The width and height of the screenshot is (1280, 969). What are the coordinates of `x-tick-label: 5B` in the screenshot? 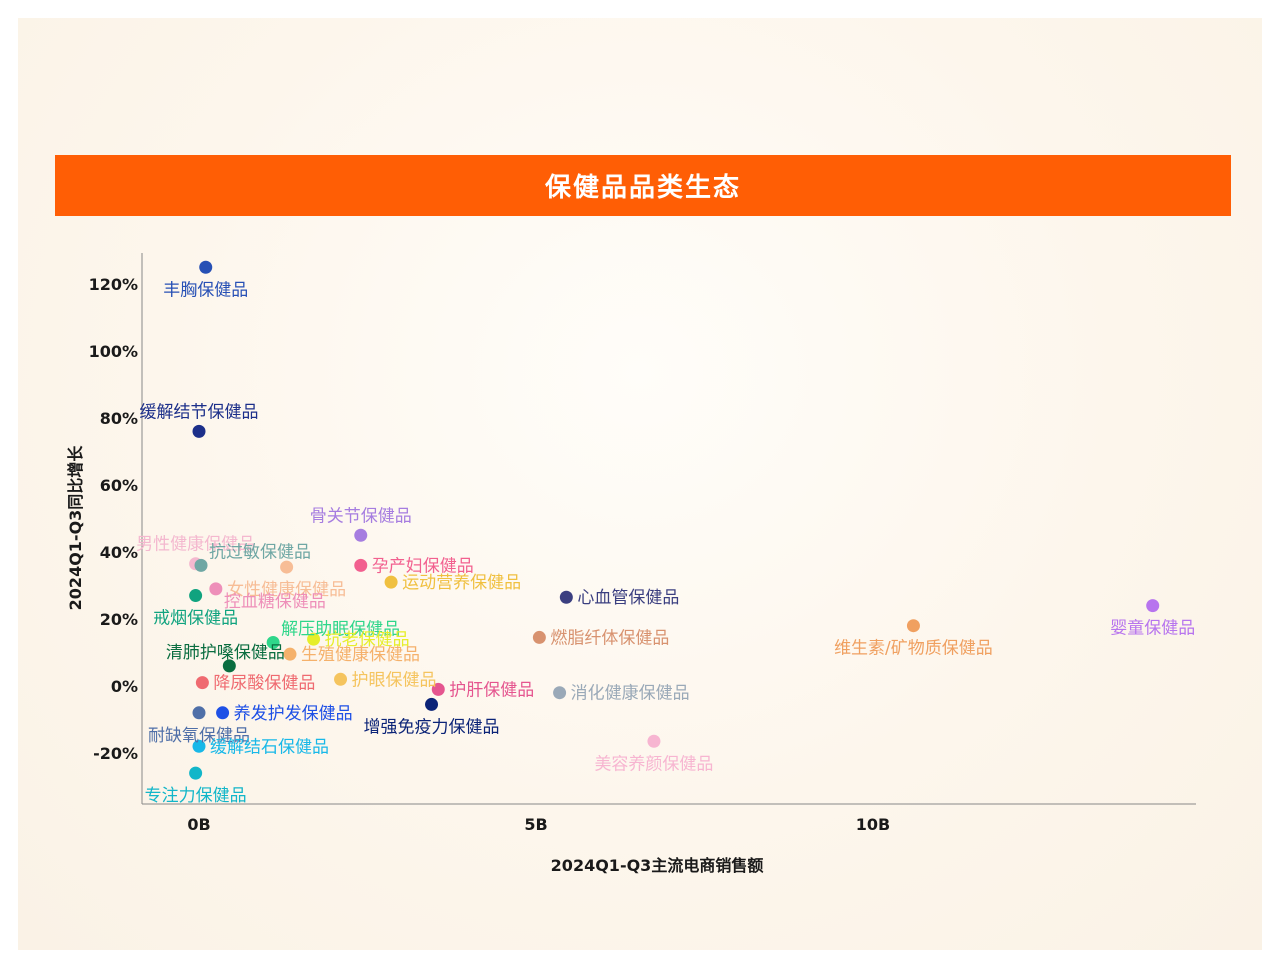 It's located at (535, 824).